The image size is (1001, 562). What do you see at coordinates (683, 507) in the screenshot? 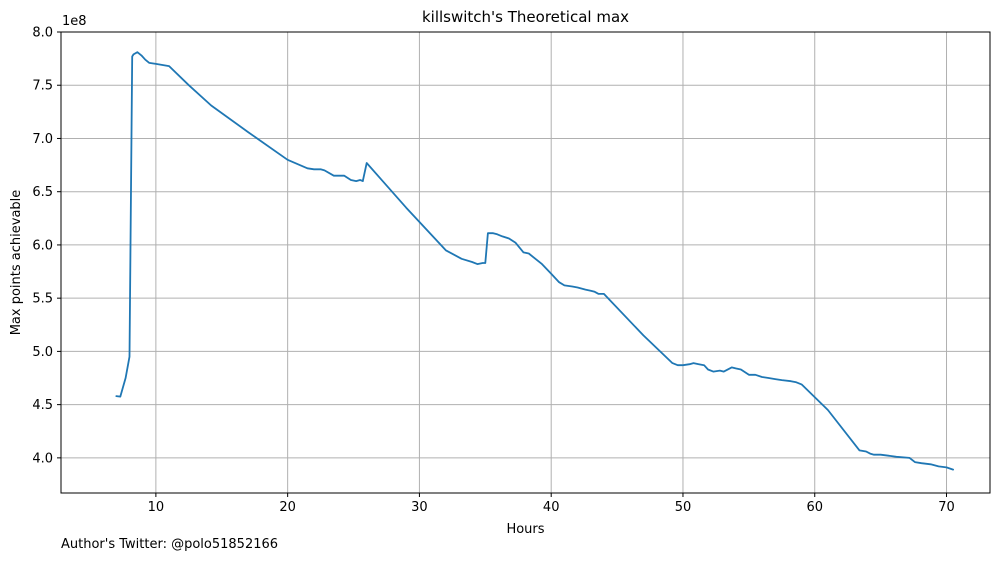
I see `x-tick-label: 50` at bounding box center [683, 507].